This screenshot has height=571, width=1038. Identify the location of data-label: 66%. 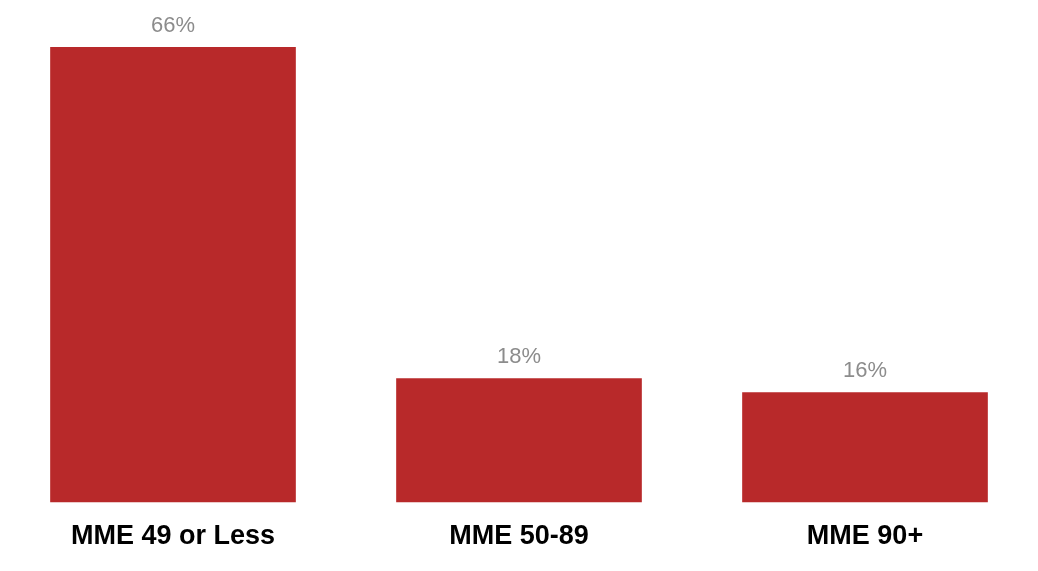
(173, 25).